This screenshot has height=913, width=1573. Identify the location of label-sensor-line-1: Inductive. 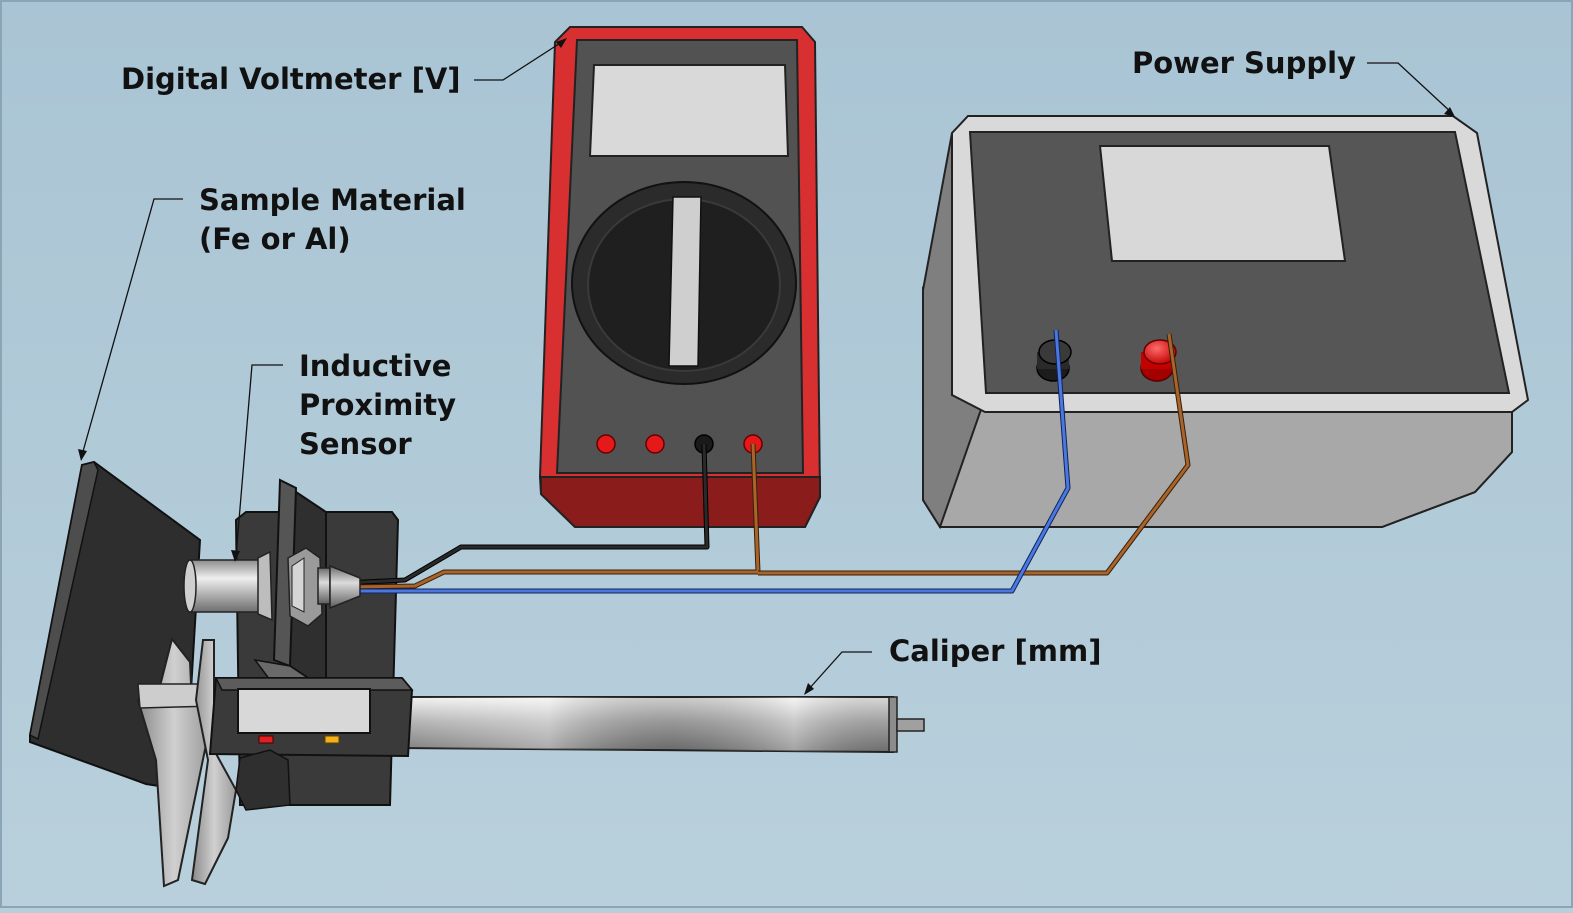
(375, 366).